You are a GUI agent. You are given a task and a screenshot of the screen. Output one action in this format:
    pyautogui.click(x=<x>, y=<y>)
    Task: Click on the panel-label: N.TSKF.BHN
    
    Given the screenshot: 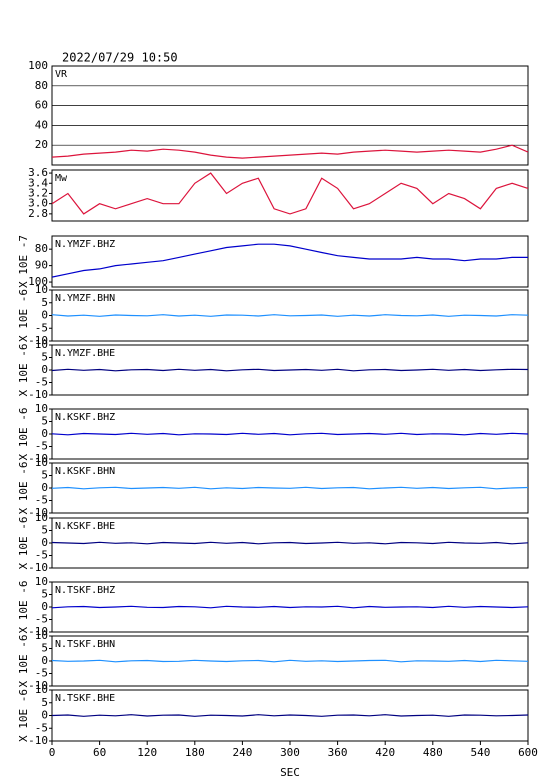 What is the action you would take?
    pyautogui.click(x=85, y=644)
    